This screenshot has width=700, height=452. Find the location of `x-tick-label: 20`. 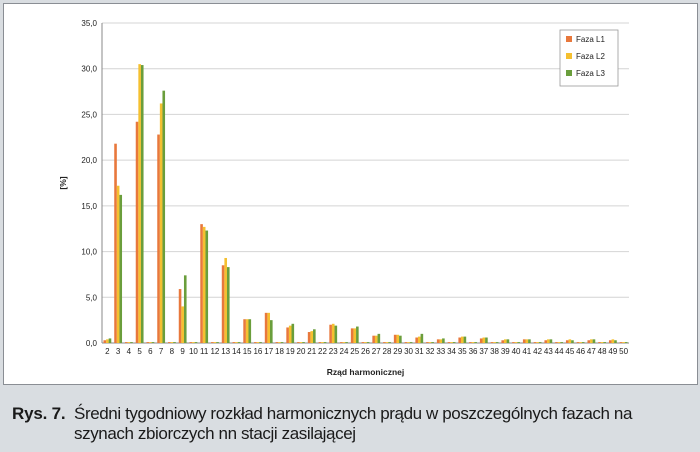

x-tick-label: 20 is located at coordinates (301, 351).